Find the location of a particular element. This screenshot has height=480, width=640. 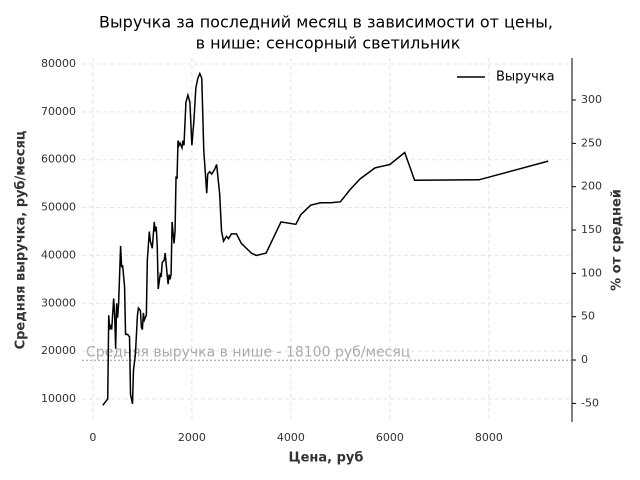

y-tick-label: 70000 is located at coordinates (58, 111).